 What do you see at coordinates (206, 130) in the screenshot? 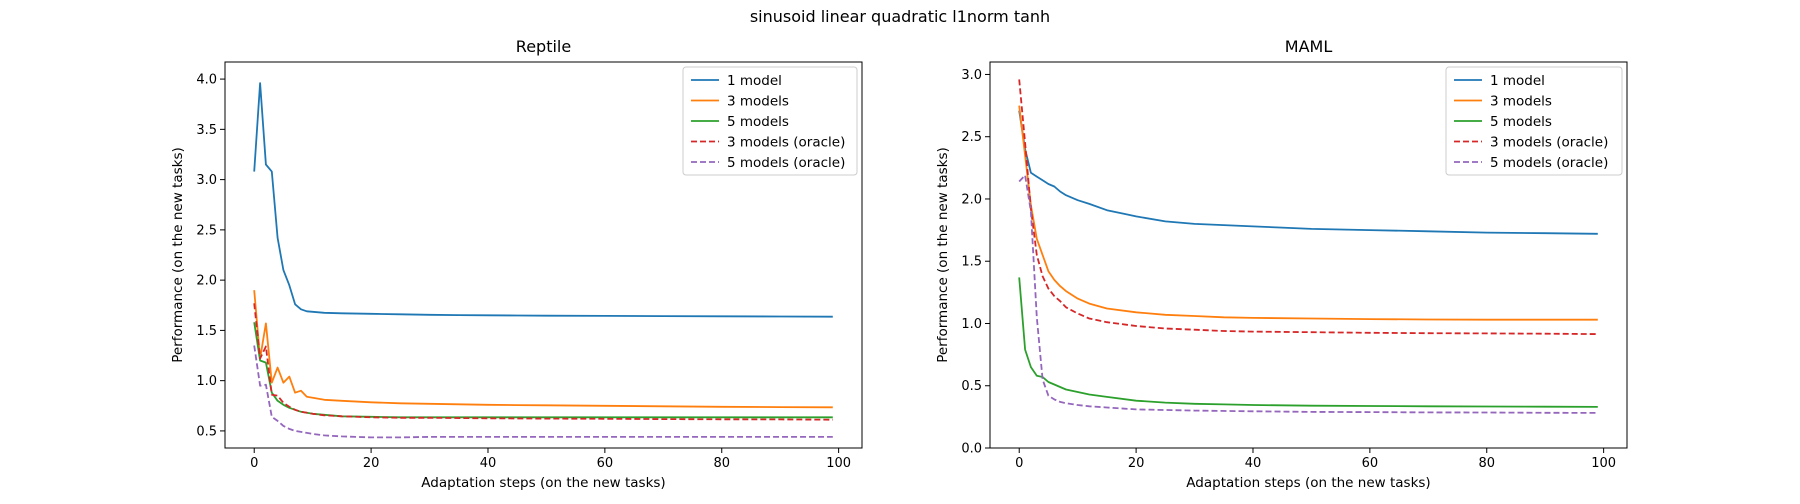
I see `y-tick-label: 3.5` at bounding box center [206, 130].